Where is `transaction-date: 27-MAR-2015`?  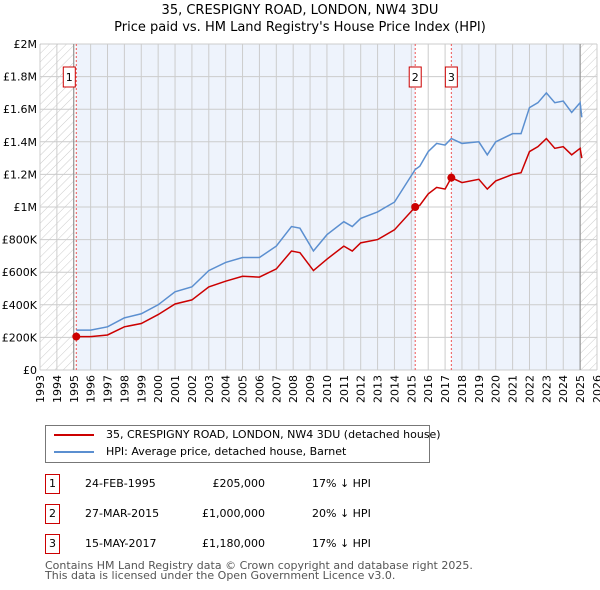
transaction-date: 27-MAR-2015 is located at coordinates (122, 513).